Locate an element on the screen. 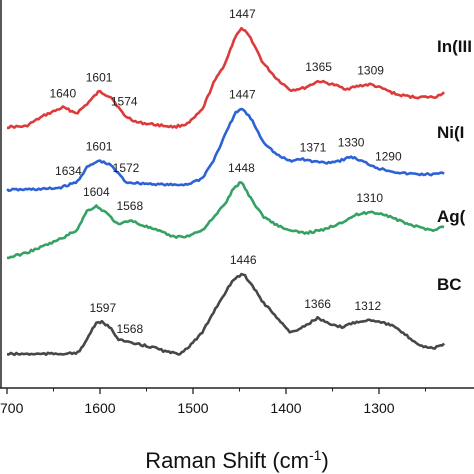 This screenshot has height=474, width=474. peak-label: 1365 is located at coordinates (318, 67).